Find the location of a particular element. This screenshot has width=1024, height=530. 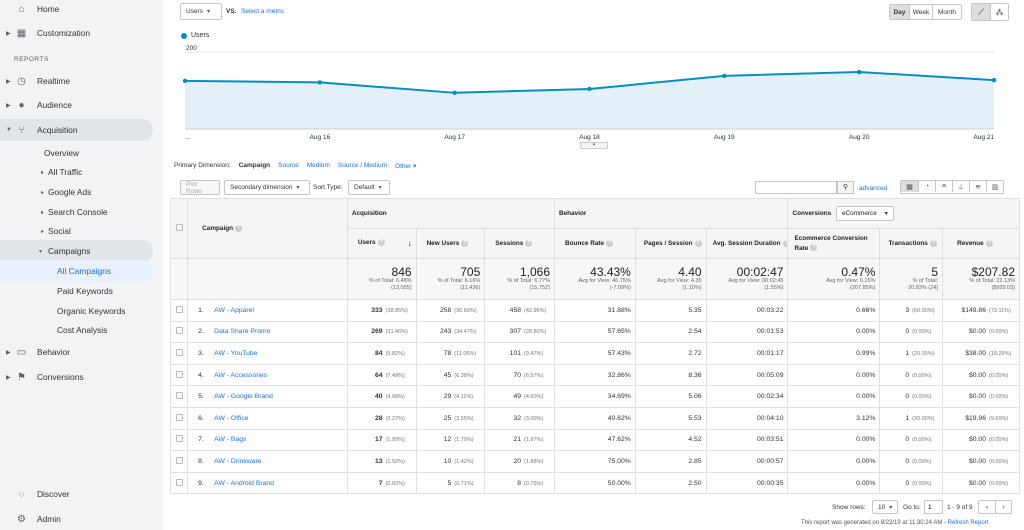

campaign-link: Data Share Promo is located at coordinates (242, 332).